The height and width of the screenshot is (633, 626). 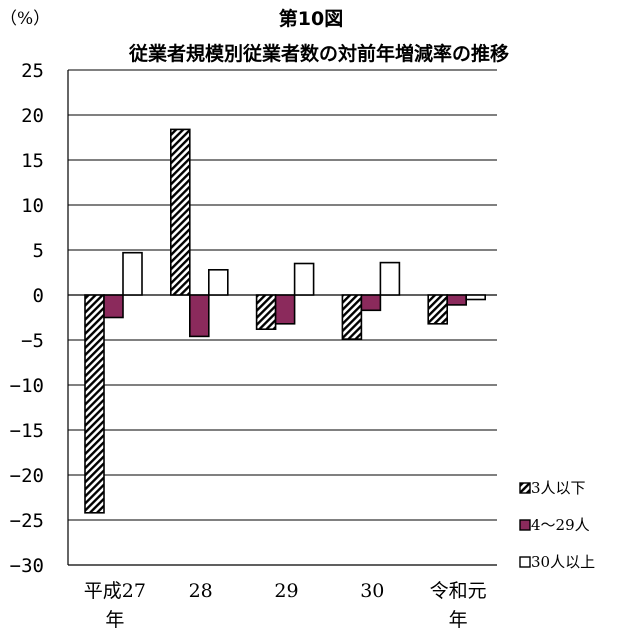 I want to click on y-tick-label: −10, so click(x=27, y=386).